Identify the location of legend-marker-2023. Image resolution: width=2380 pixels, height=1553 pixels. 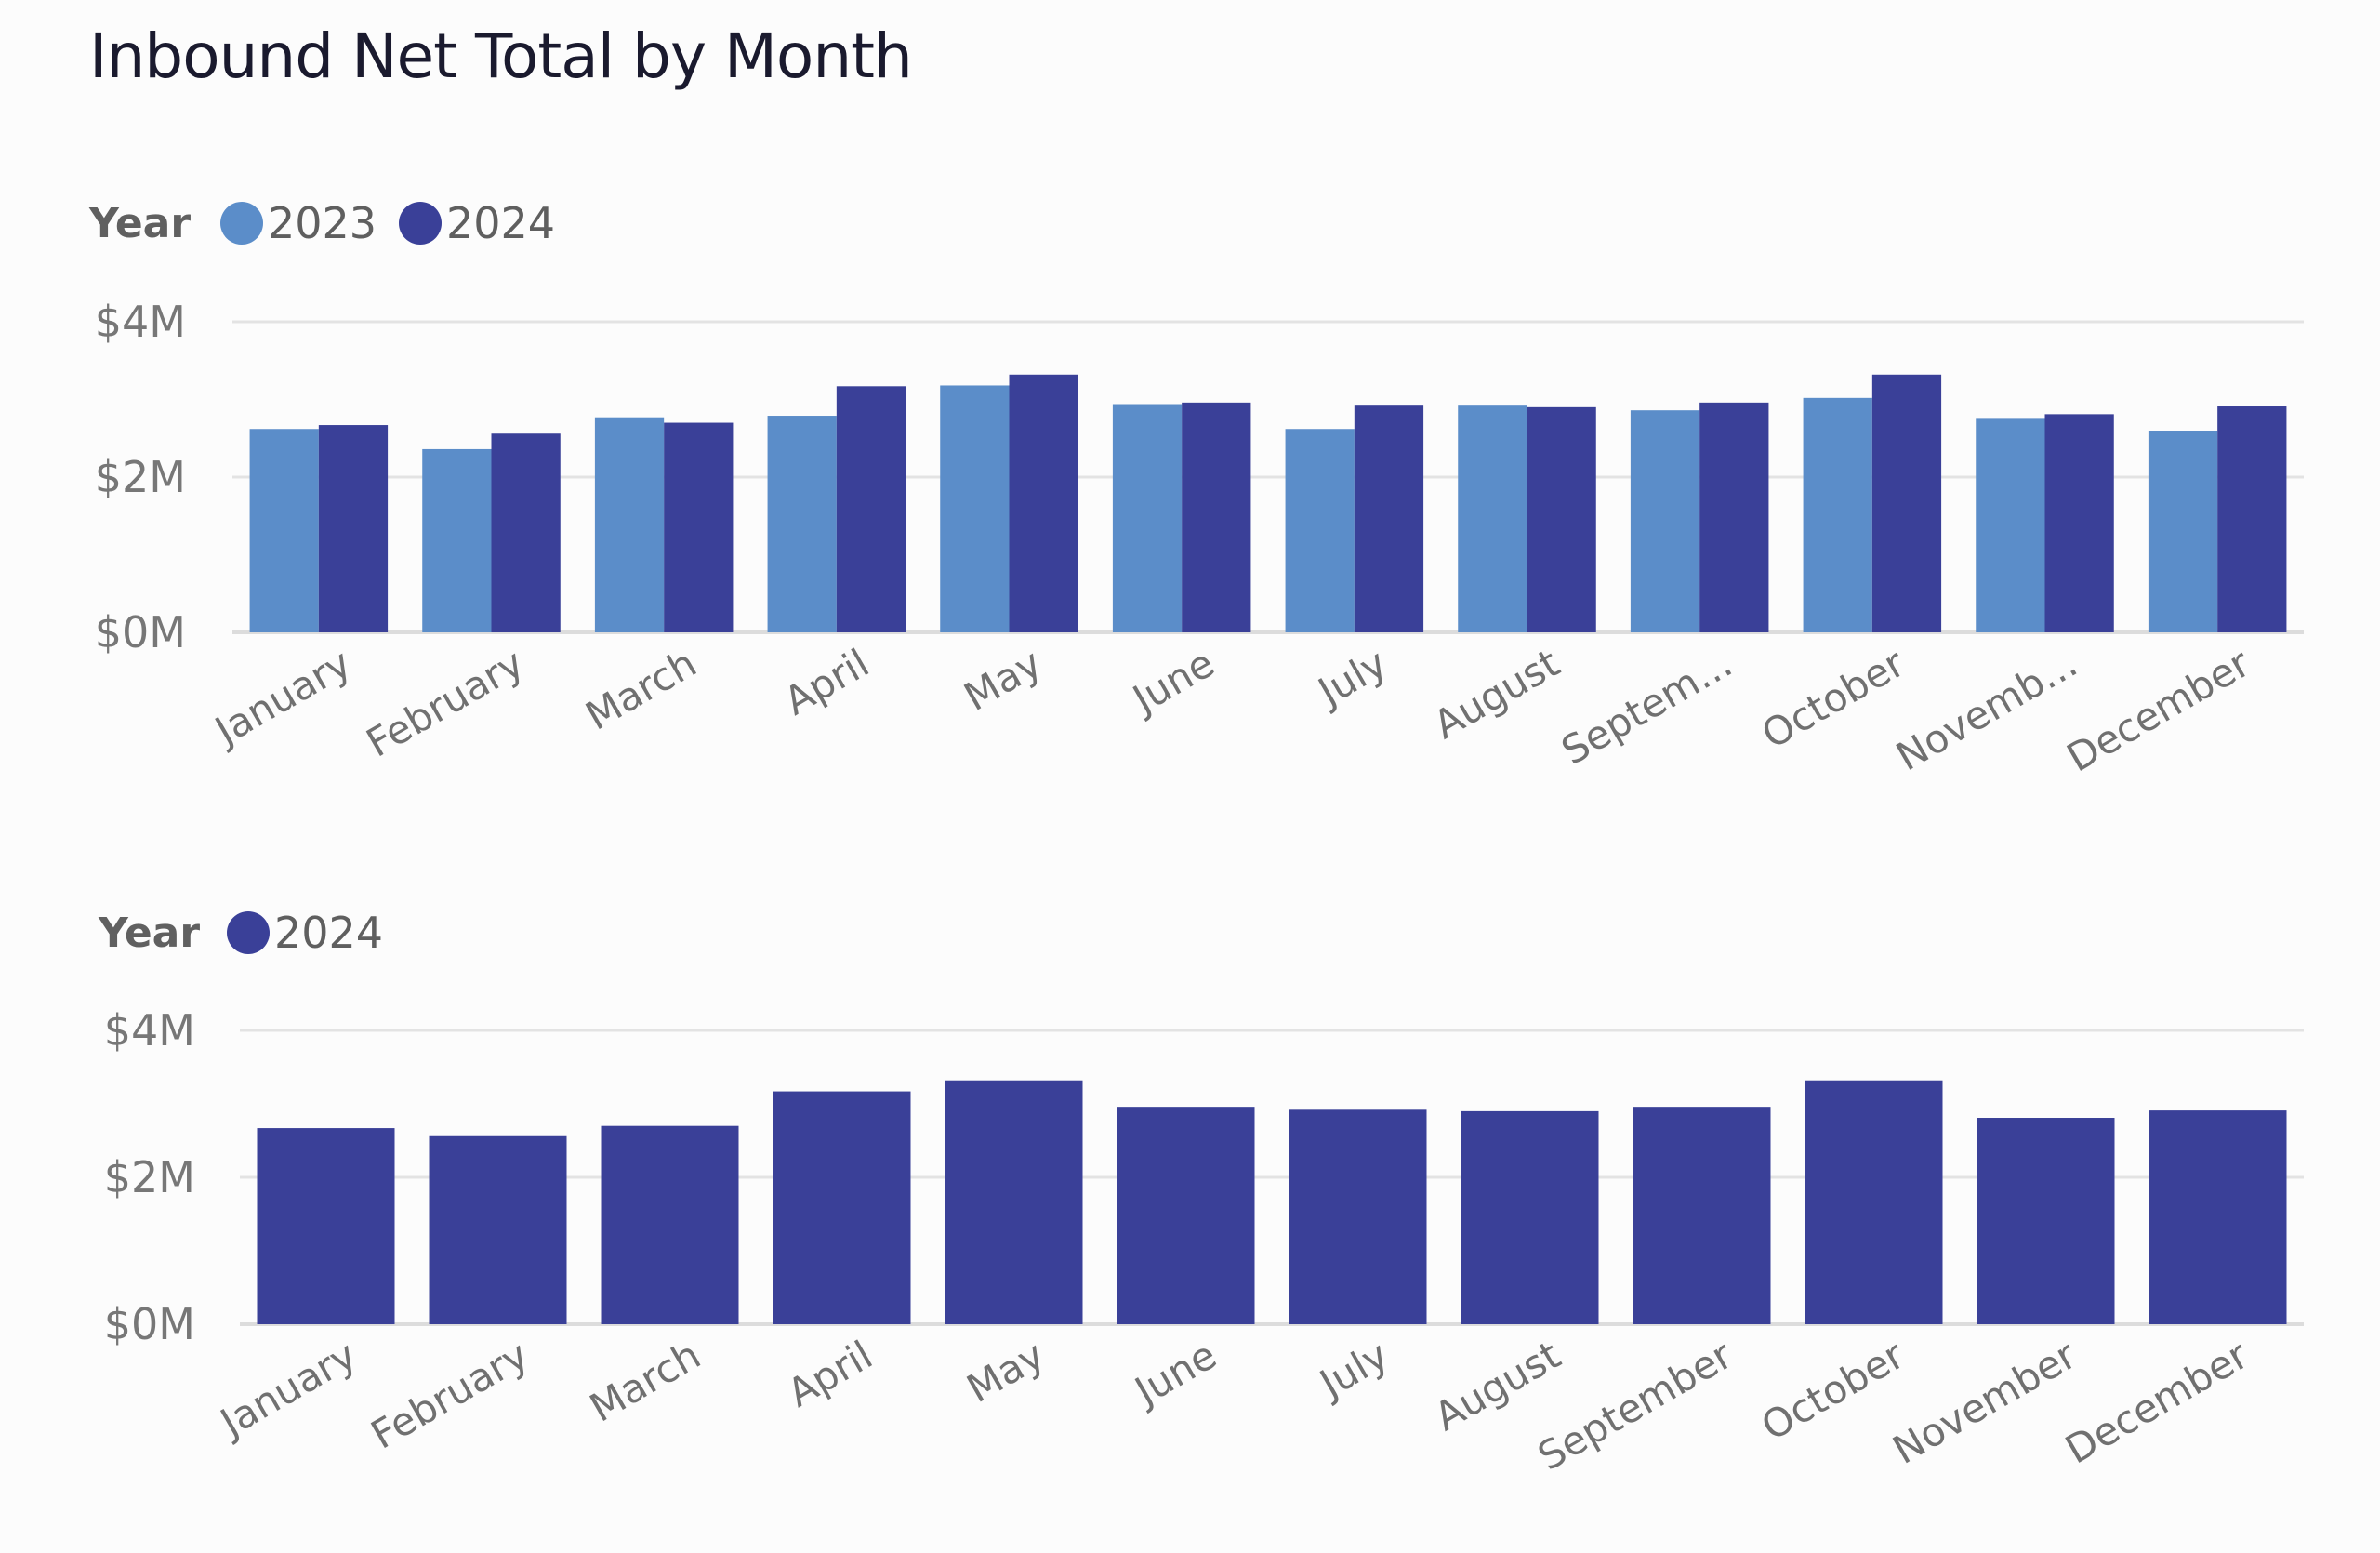
(241, 223).